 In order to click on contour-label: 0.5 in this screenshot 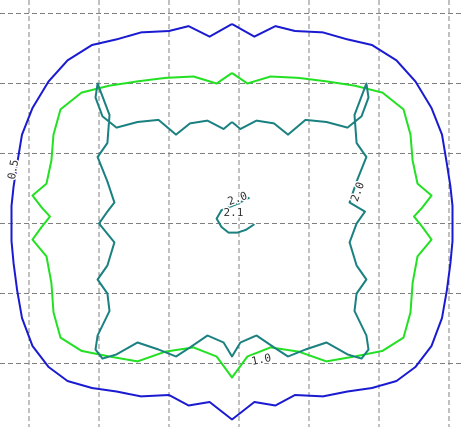, I will do `click(13, 170)`.